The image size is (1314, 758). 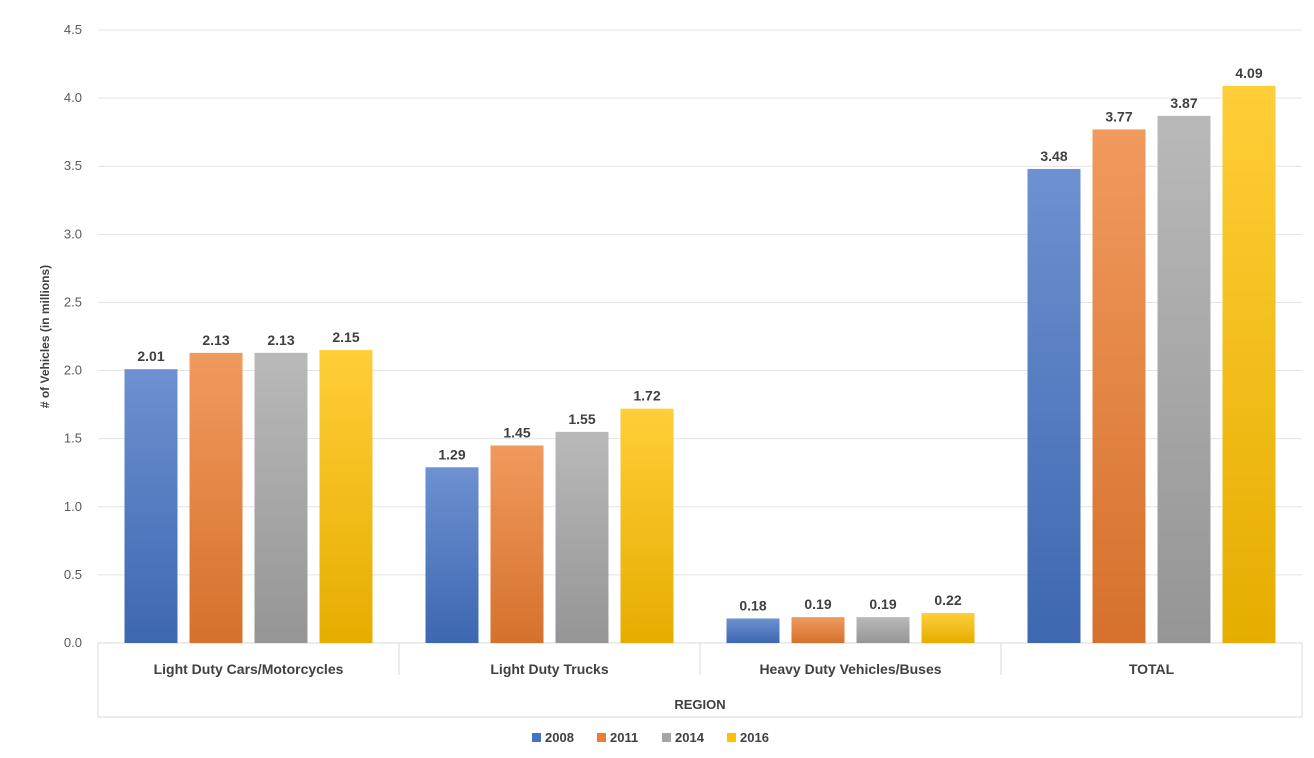 I want to click on data-label: 1.72, so click(x=646, y=396).